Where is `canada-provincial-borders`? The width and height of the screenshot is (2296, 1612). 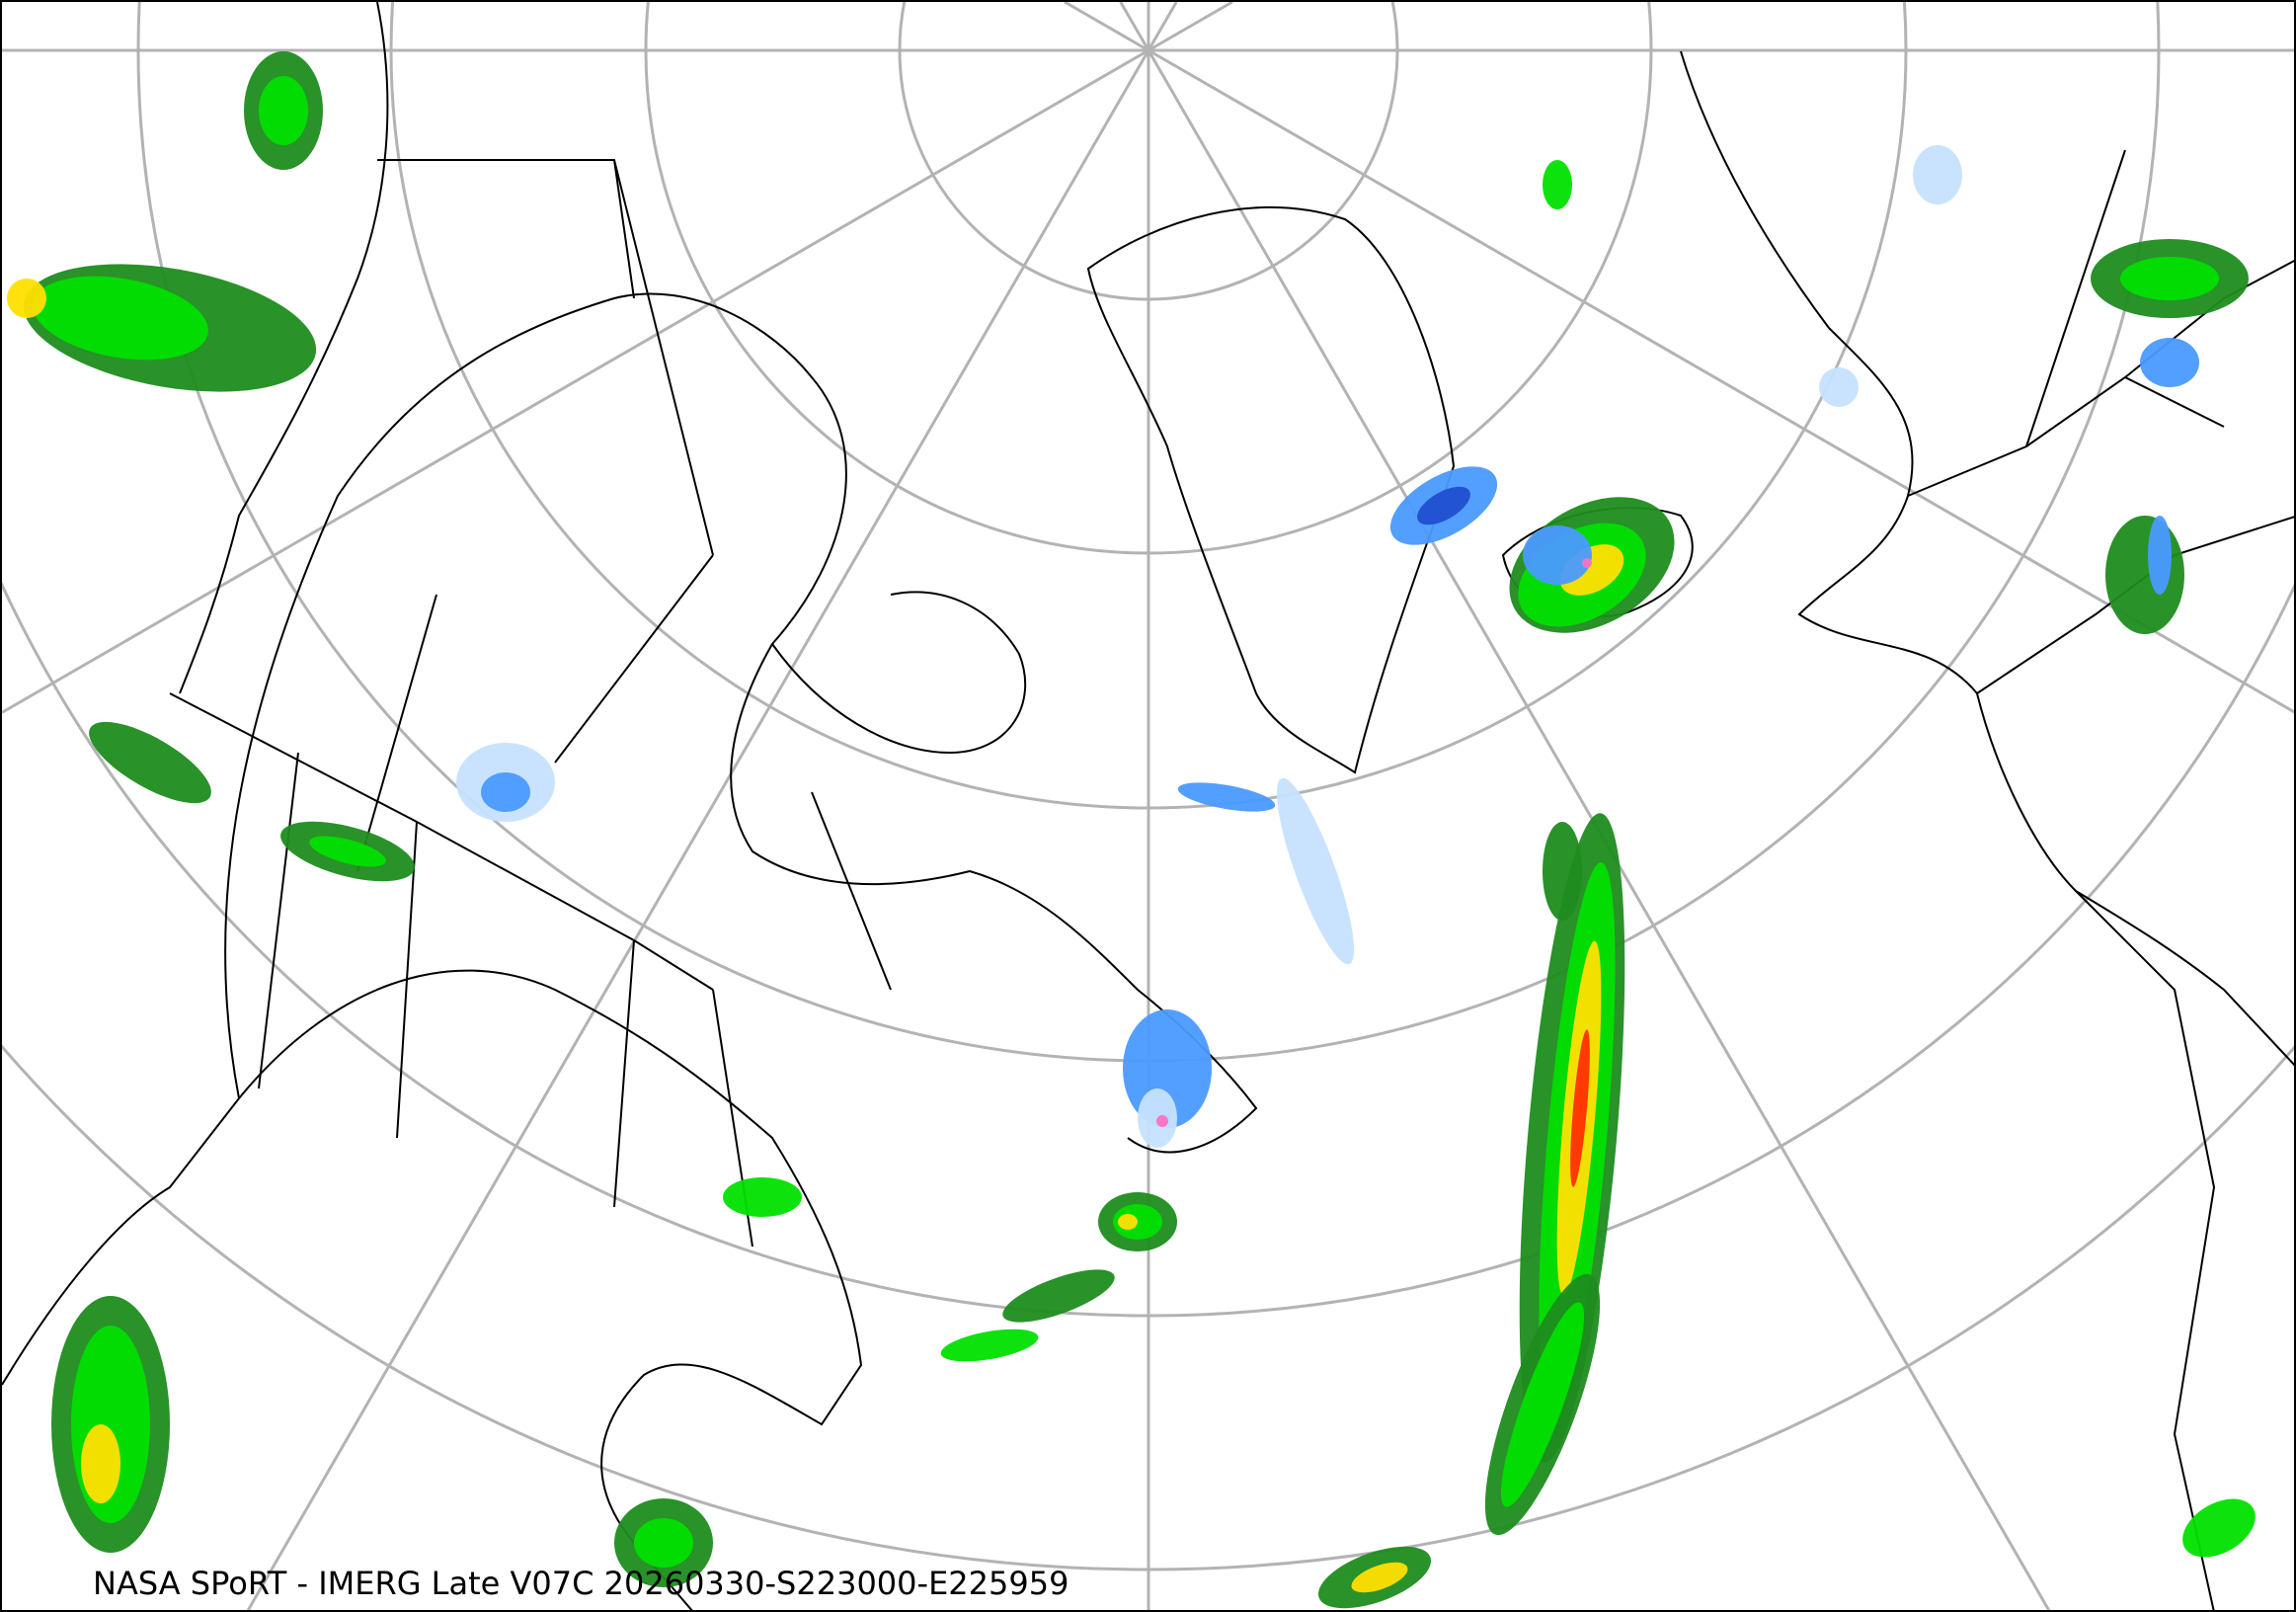
canada-provincial-borders is located at coordinates (624, 575).